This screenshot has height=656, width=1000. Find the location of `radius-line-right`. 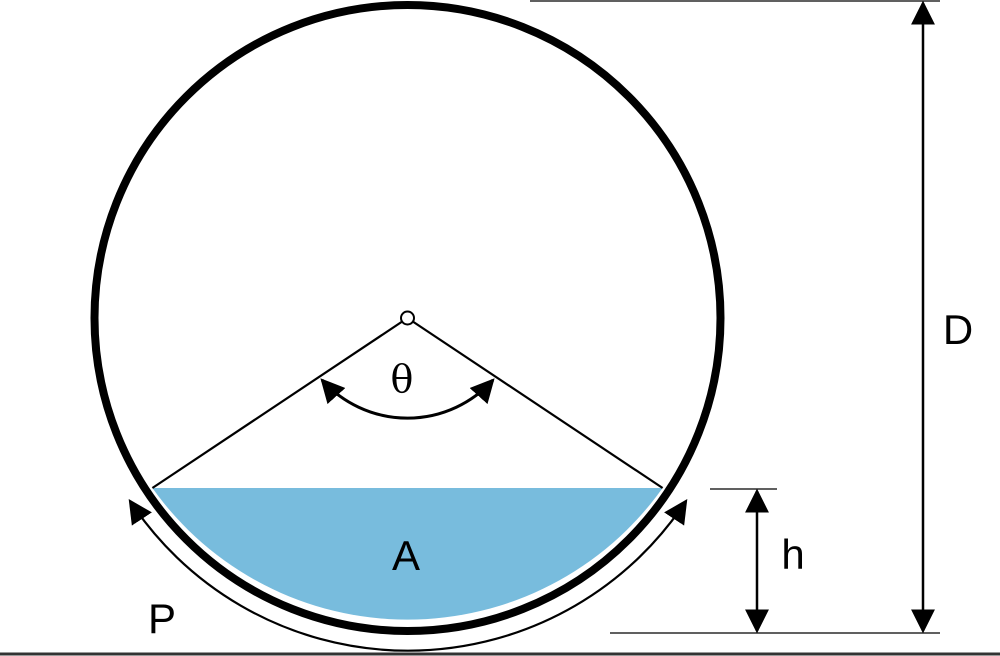

radius-line-right is located at coordinates (535, 403).